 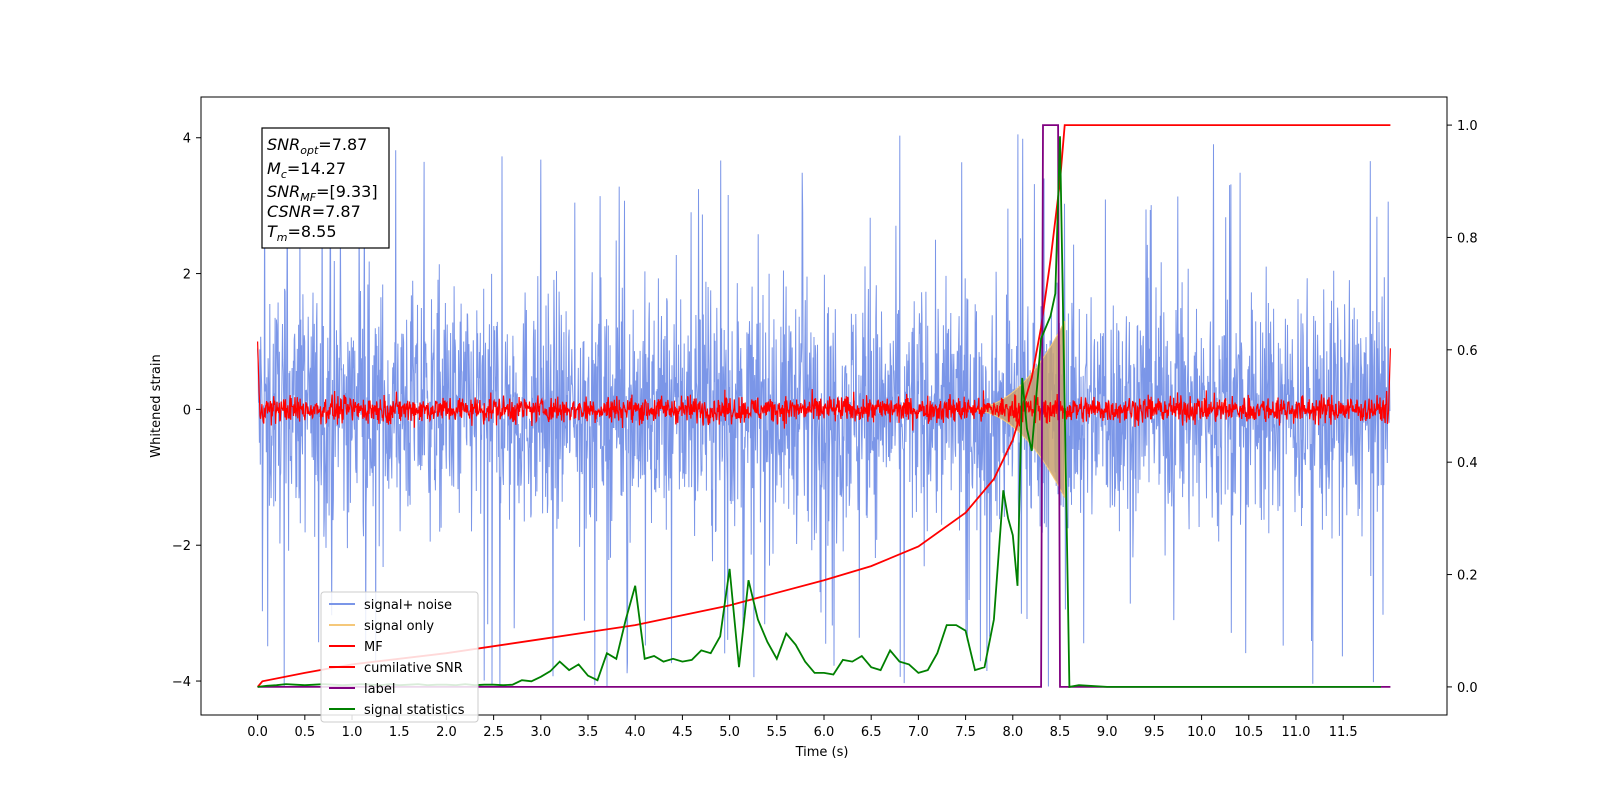 I want to click on legend-label-signal-noise: signal+ noise, so click(x=408, y=605).